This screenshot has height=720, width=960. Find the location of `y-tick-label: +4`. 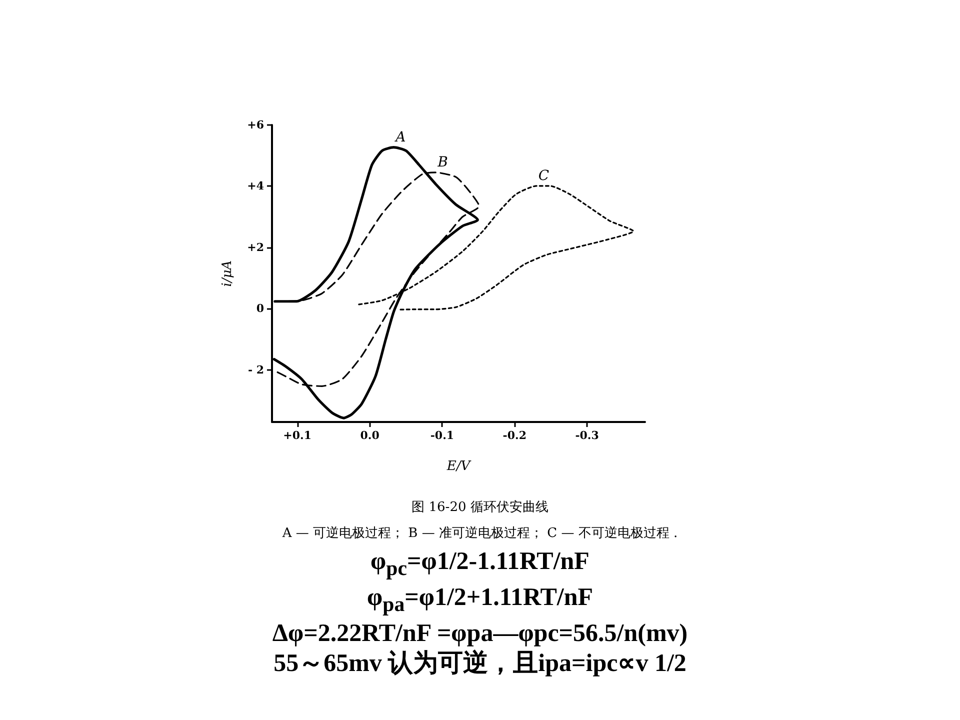

y-tick-label: +4 is located at coordinates (255, 186).